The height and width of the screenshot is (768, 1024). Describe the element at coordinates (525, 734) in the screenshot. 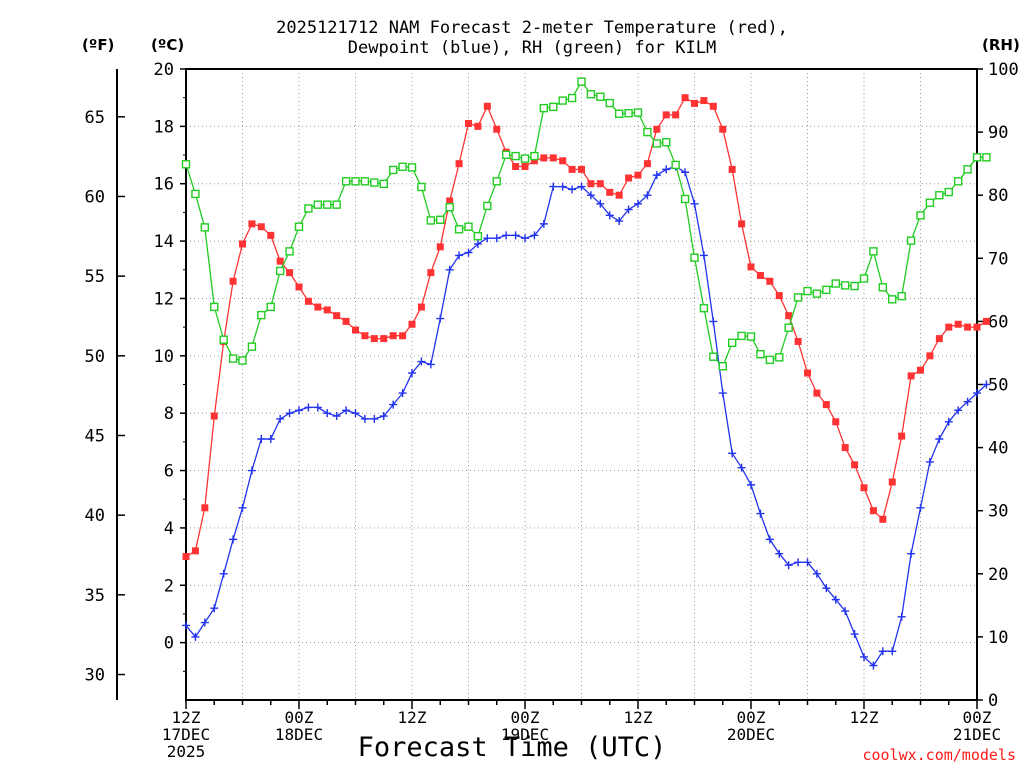

I see `x-tick-label: 19DEC` at that location.